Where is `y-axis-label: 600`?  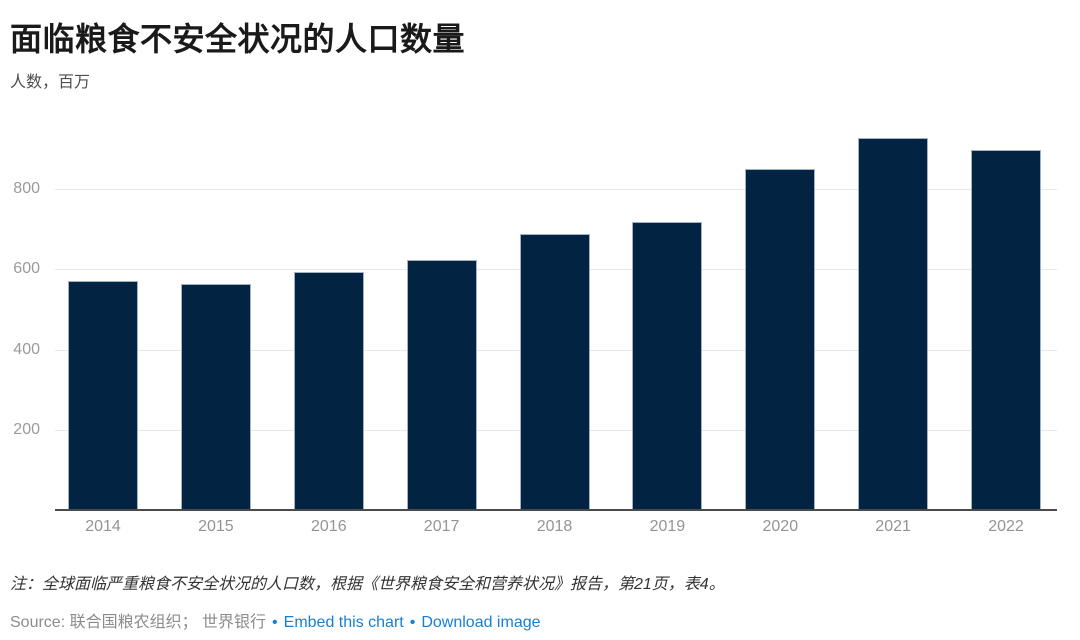
y-axis-label: 600 is located at coordinates (26, 269).